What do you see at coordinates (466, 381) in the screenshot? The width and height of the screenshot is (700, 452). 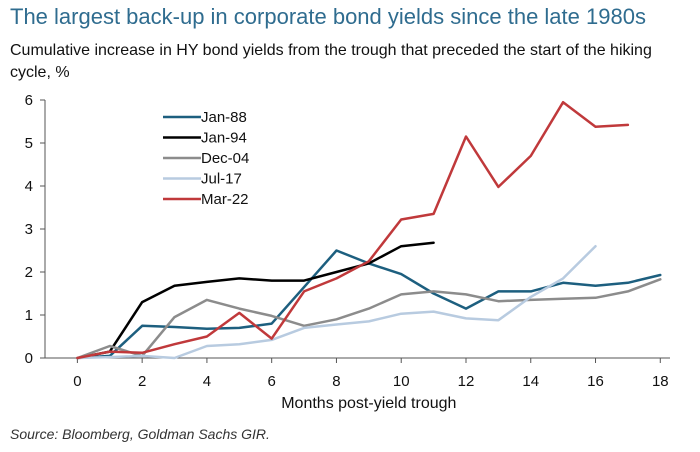 I see `x-tick-label: 12` at bounding box center [466, 381].